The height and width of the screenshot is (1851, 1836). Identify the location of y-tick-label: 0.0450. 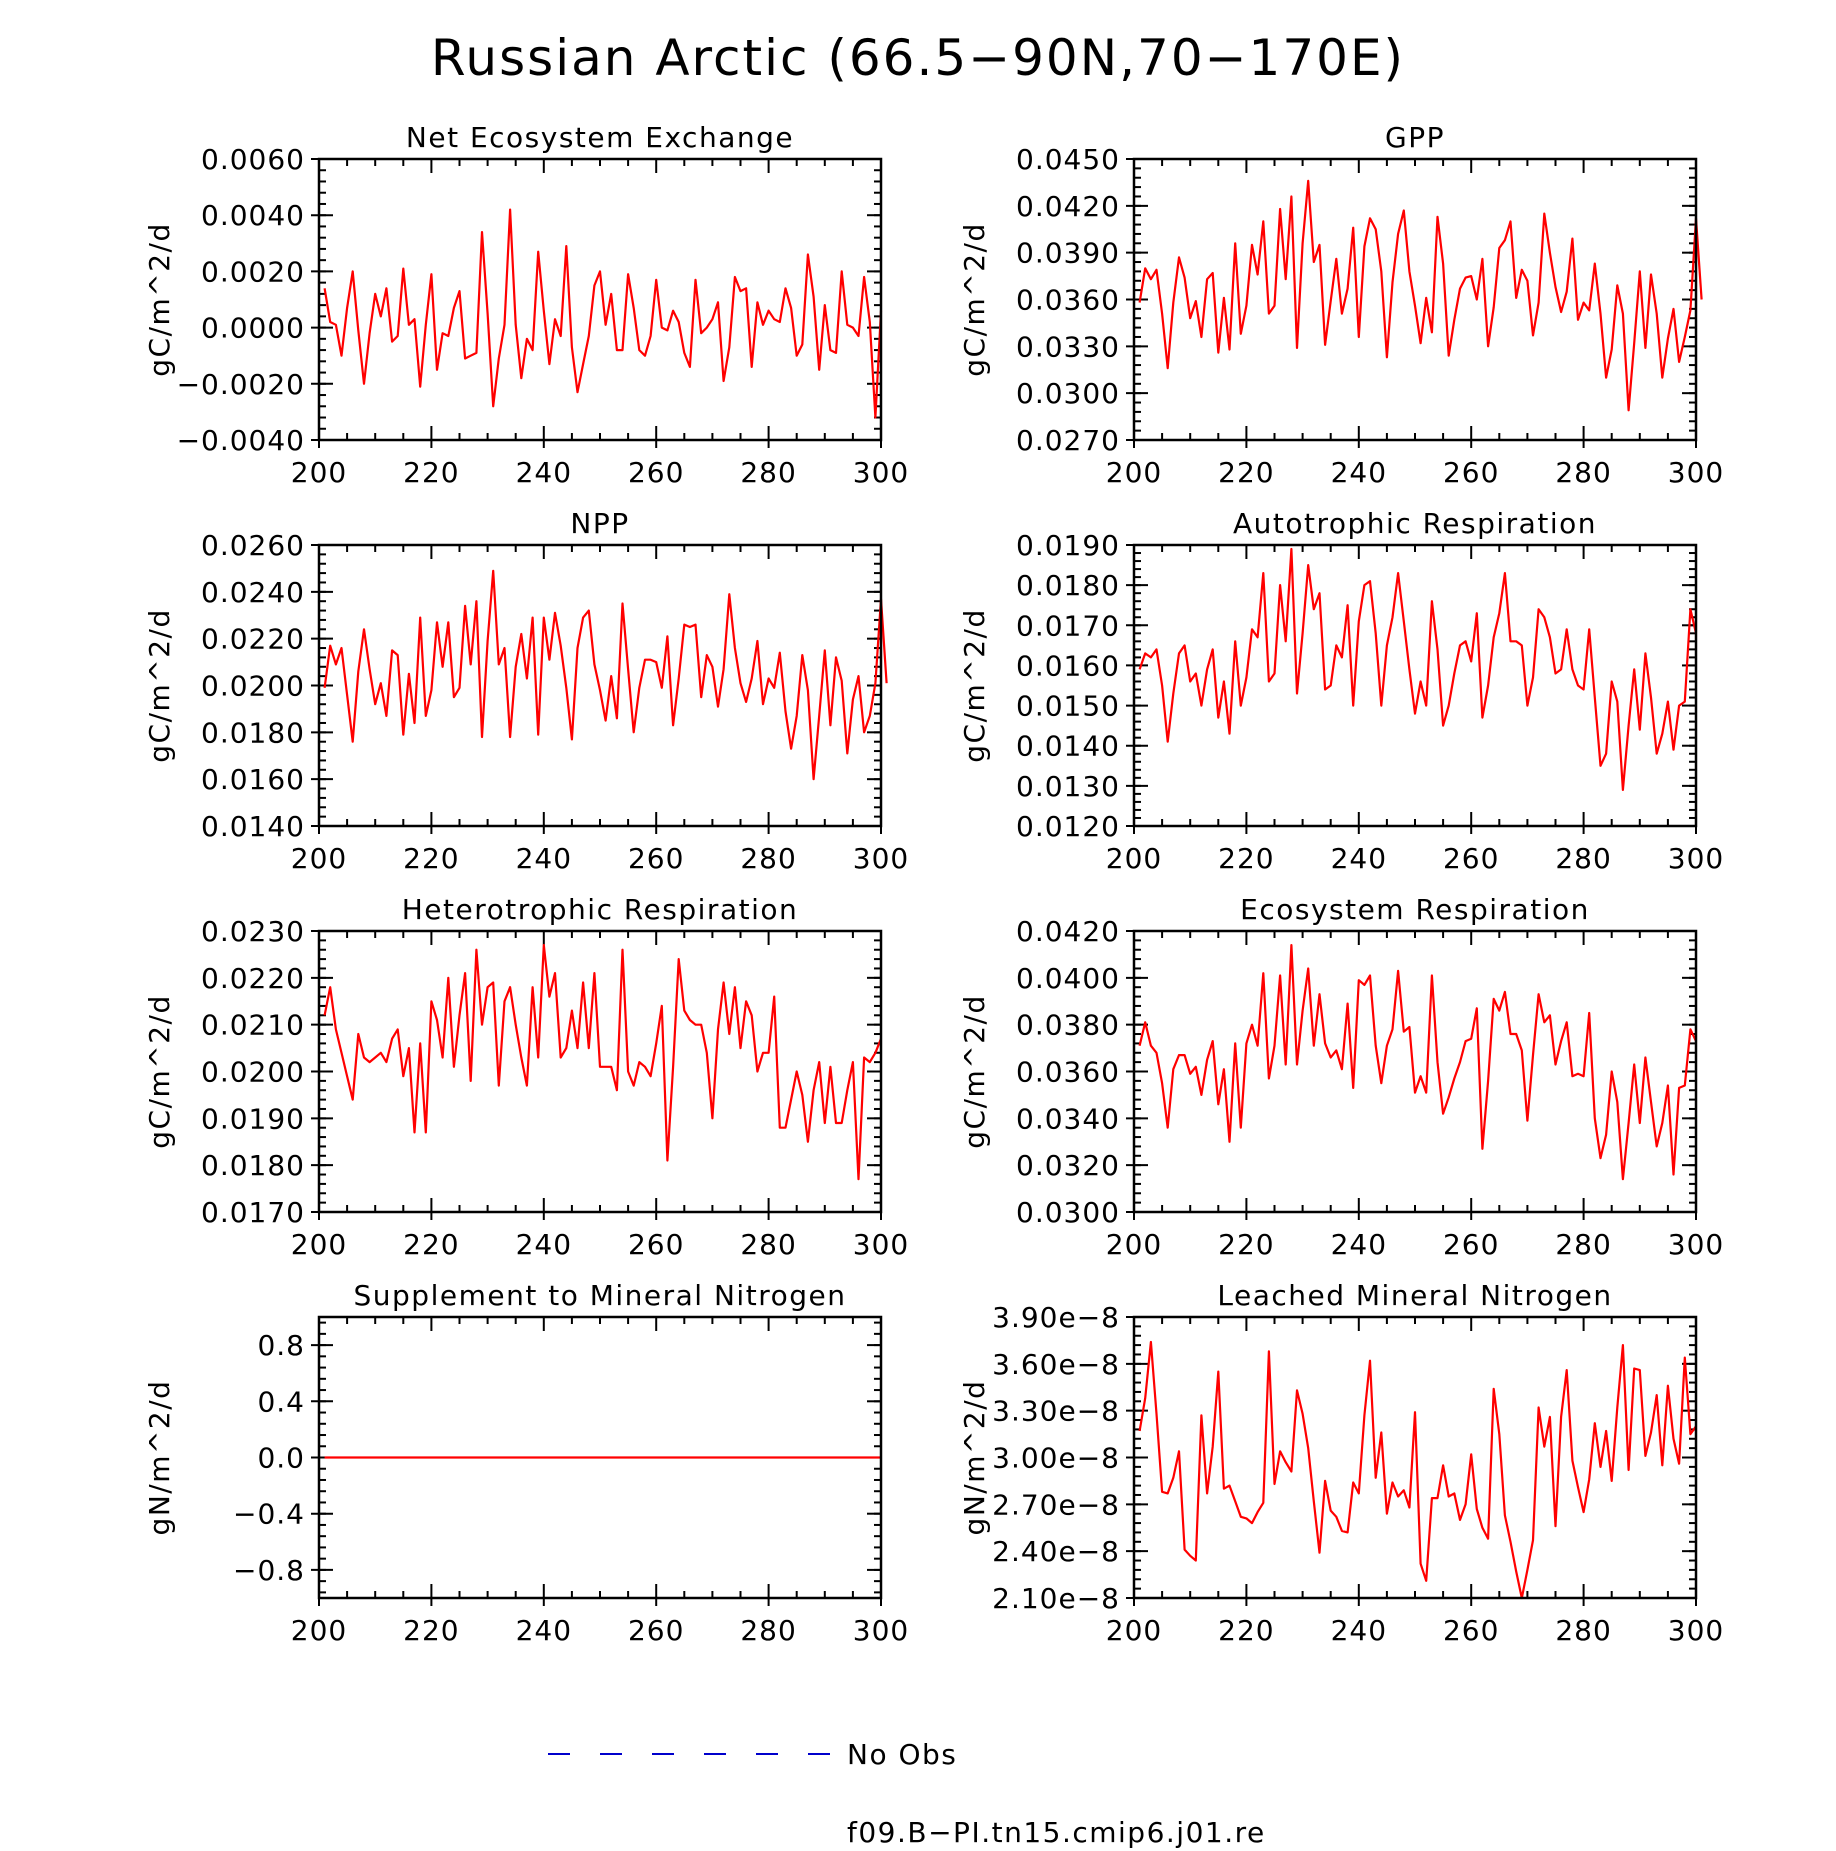
(1068, 159).